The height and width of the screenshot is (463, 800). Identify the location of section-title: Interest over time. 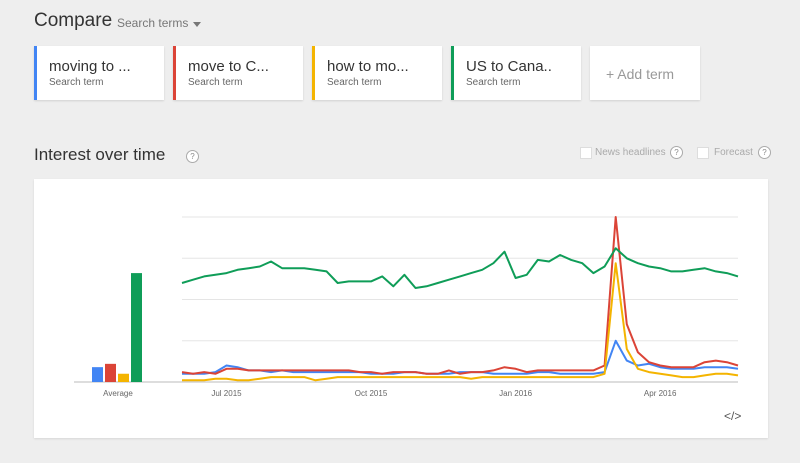
(100, 154).